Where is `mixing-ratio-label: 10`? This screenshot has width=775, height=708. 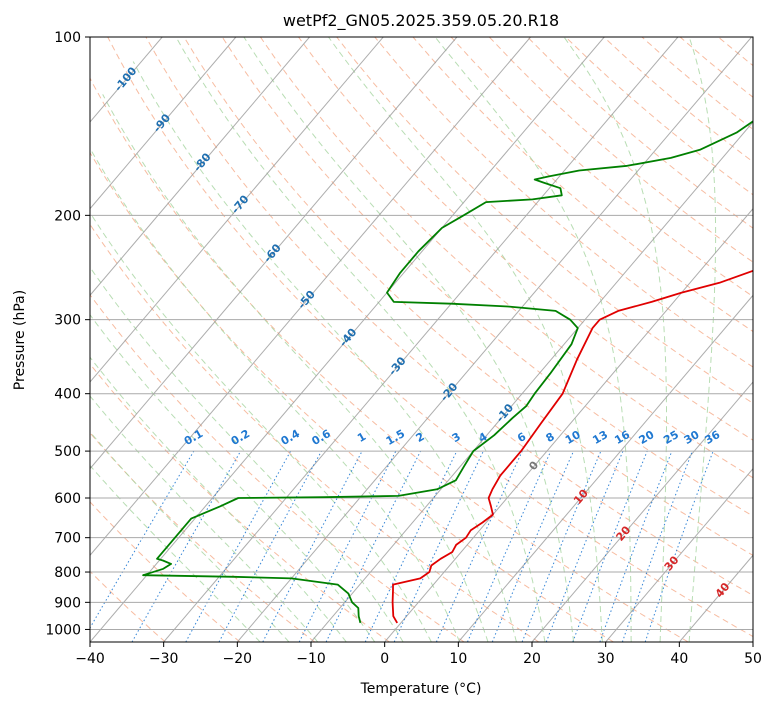
mixing-ratio-label: 10 is located at coordinates (573, 437).